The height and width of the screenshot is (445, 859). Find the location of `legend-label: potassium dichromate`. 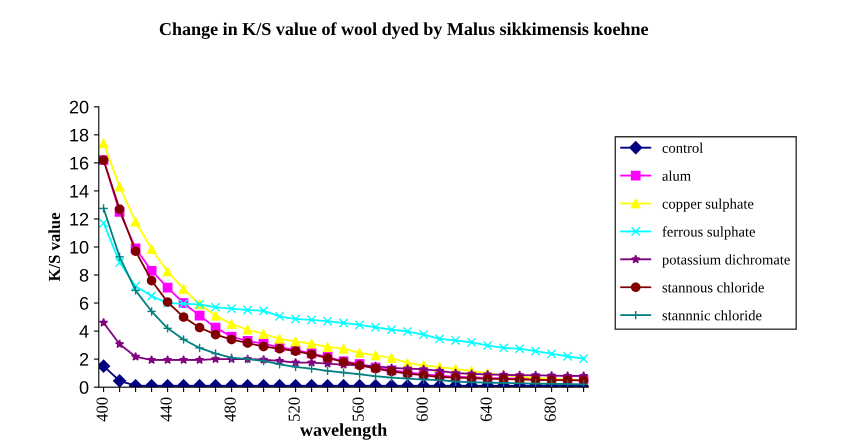

legend-label: potassium dichromate is located at coordinates (726, 261).